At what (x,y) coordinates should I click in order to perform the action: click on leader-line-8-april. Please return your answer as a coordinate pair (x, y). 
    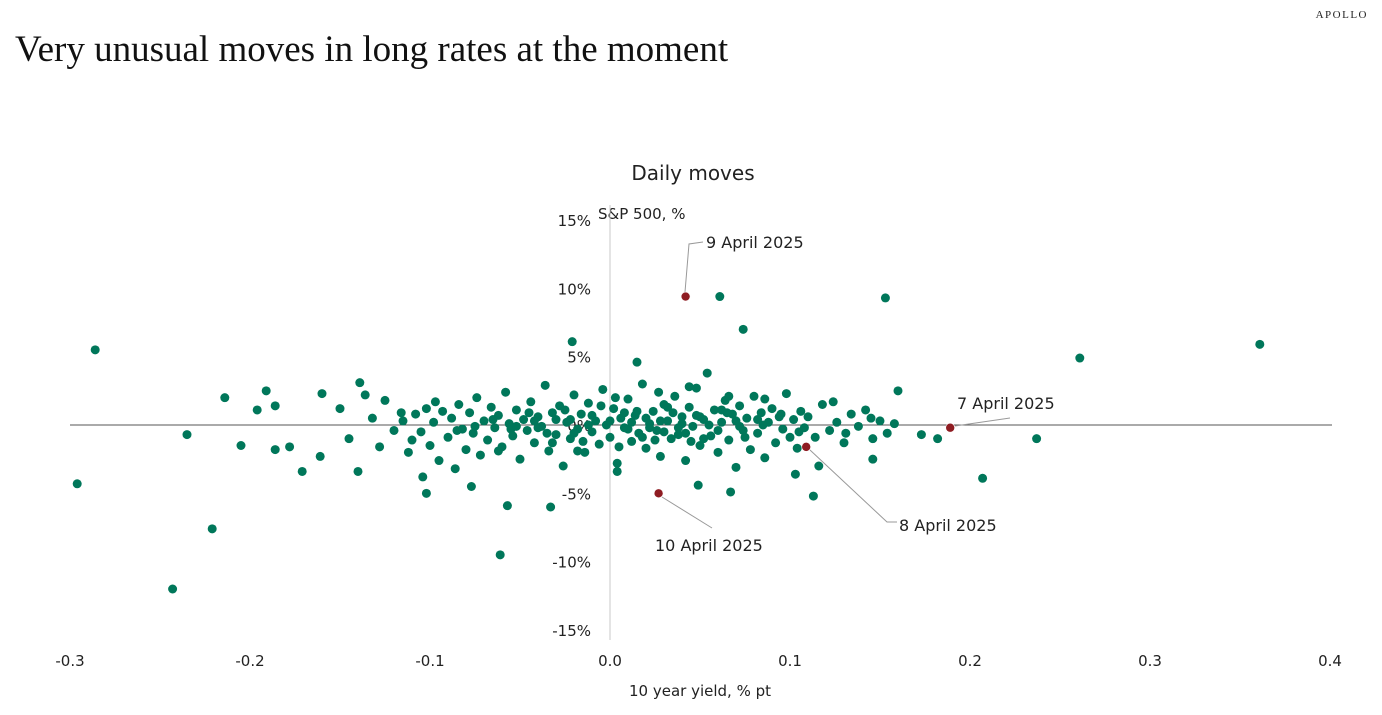
    Looking at the image, I should click on (853, 486).